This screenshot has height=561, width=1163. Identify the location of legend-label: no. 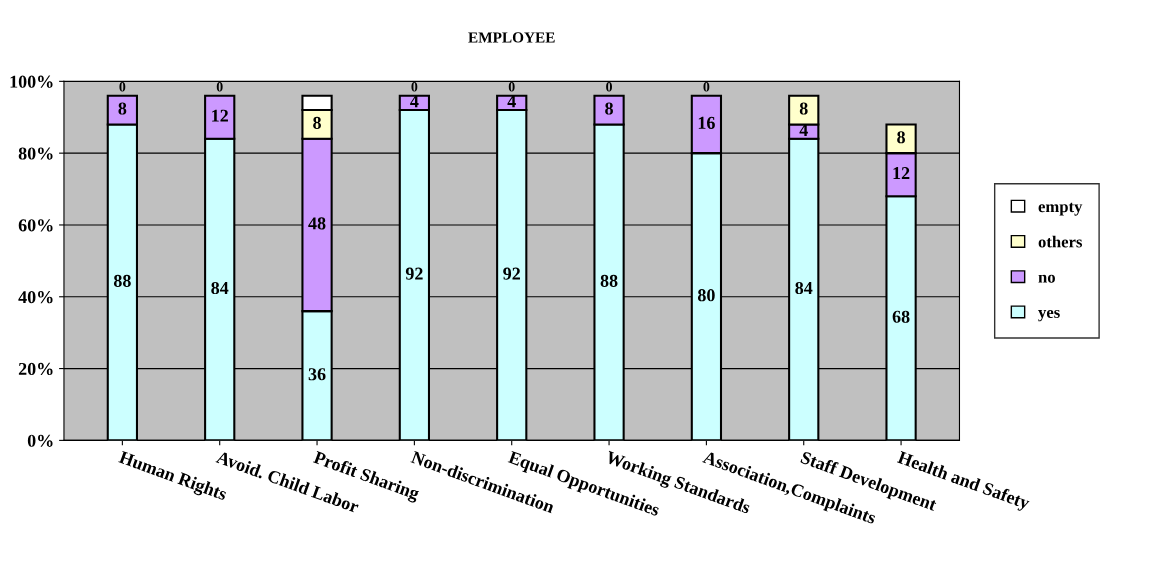
(1046, 278).